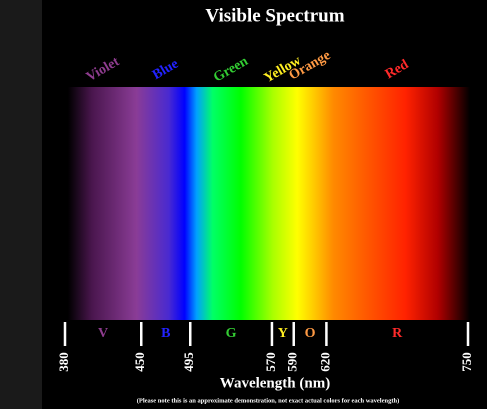 The height and width of the screenshot is (409, 487). Describe the element at coordinates (466, 362) in the screenshot. I see `x-tick-label: 750` at that location.